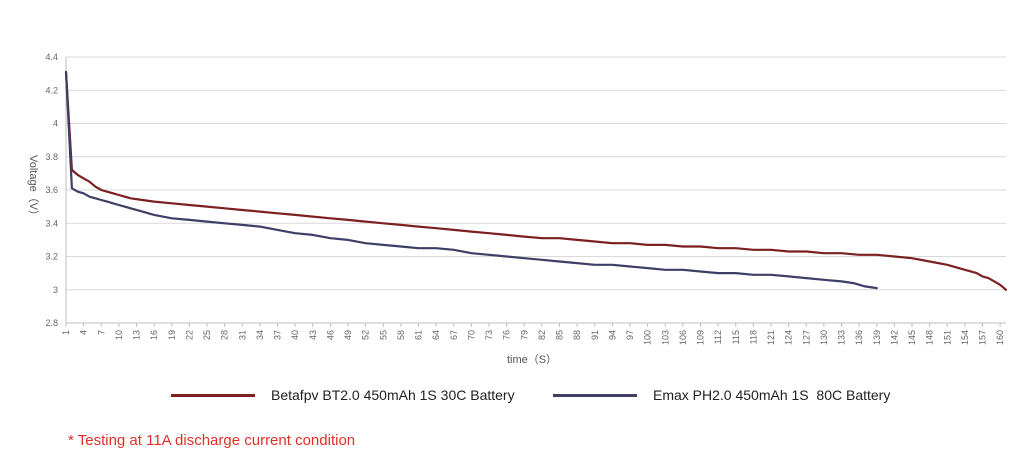 The height and width of the screenshot is (474, 1024). Describe the element at coordinates (736, 337) in the screenshot. I see `x-tick-label: 115` at that location.